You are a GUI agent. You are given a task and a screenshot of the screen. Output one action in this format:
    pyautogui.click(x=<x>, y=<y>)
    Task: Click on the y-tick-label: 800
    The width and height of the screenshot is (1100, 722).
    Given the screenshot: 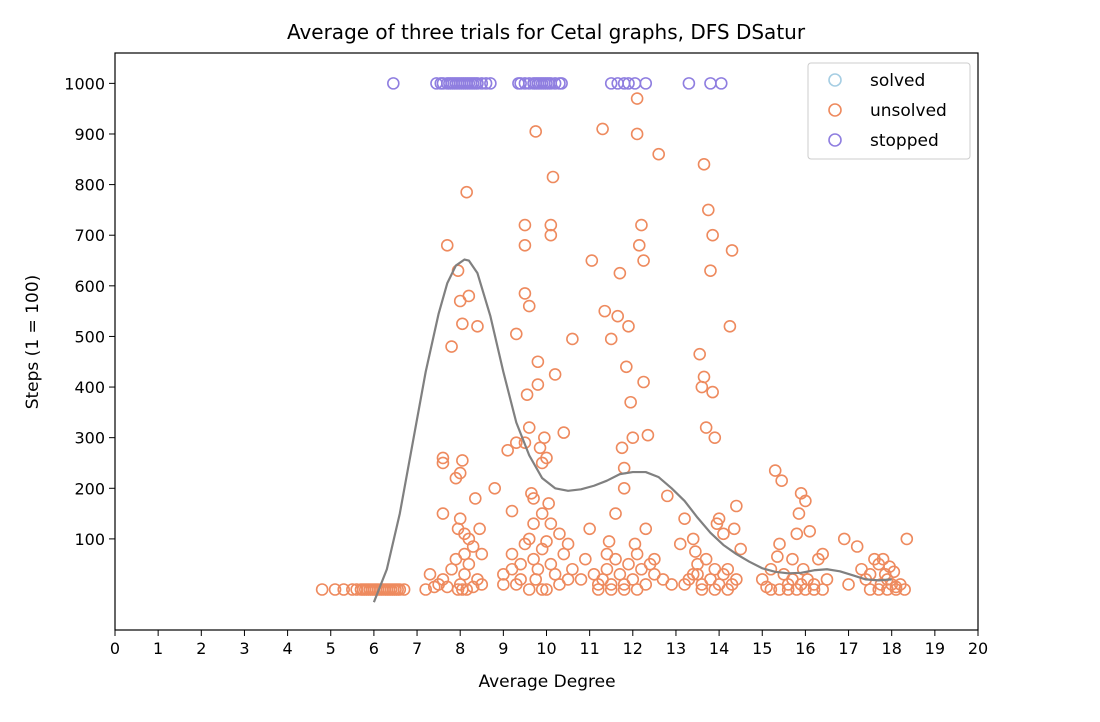 What is the action you would take?
    pyautogui.click(x=89, y=185)
    